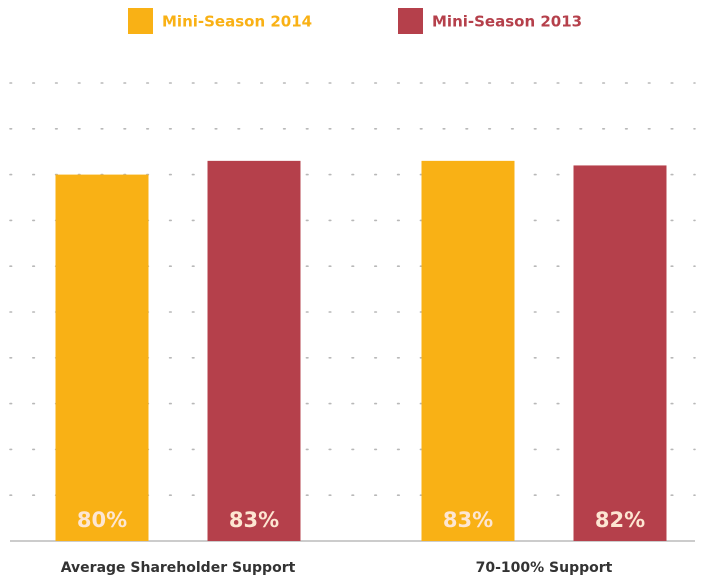 Image resolution: width=701 pixels, height=578 pixels. I want to click on value-label: 82%, so click(620, 520).